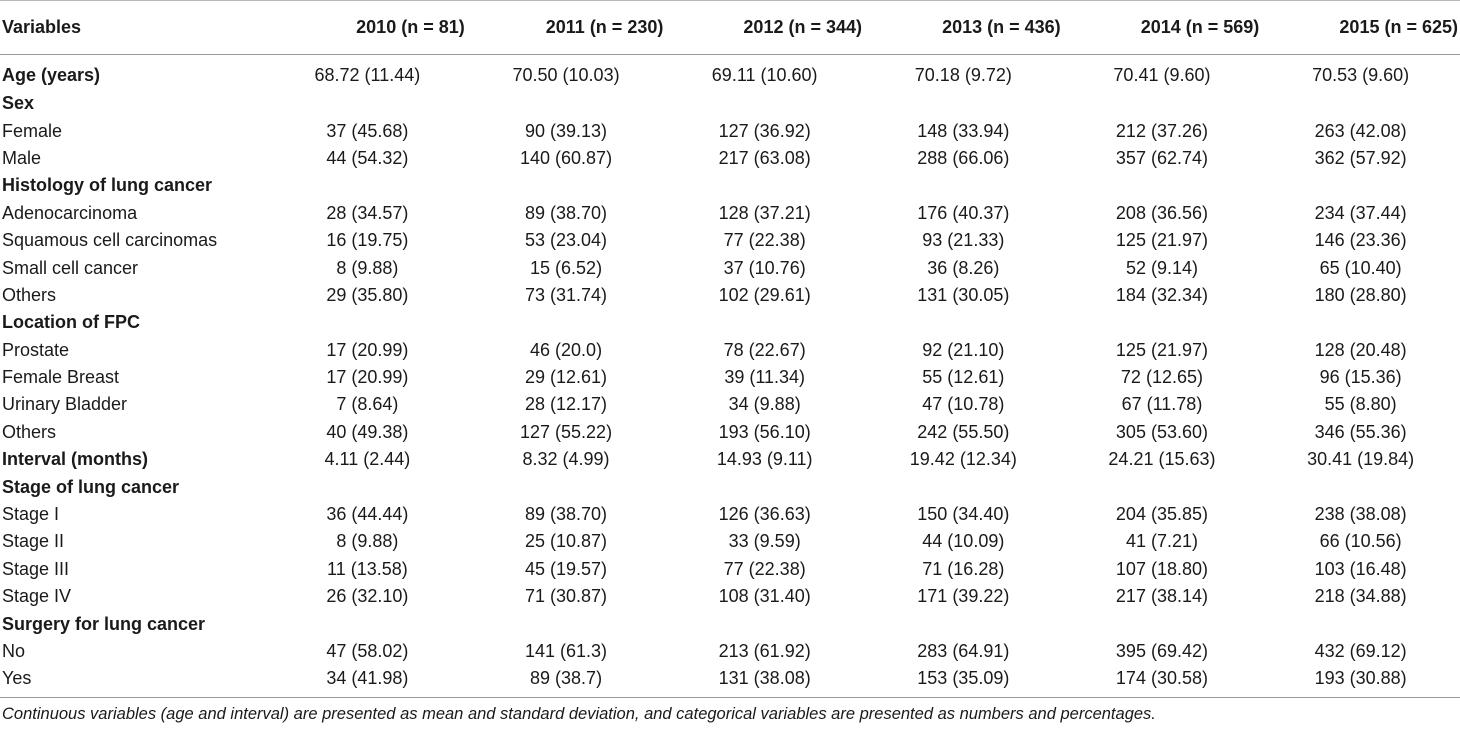  Describe the element at coordinates (367, 681) in the screenshot. I see `table-cell: 34 (41.98)` at that location.